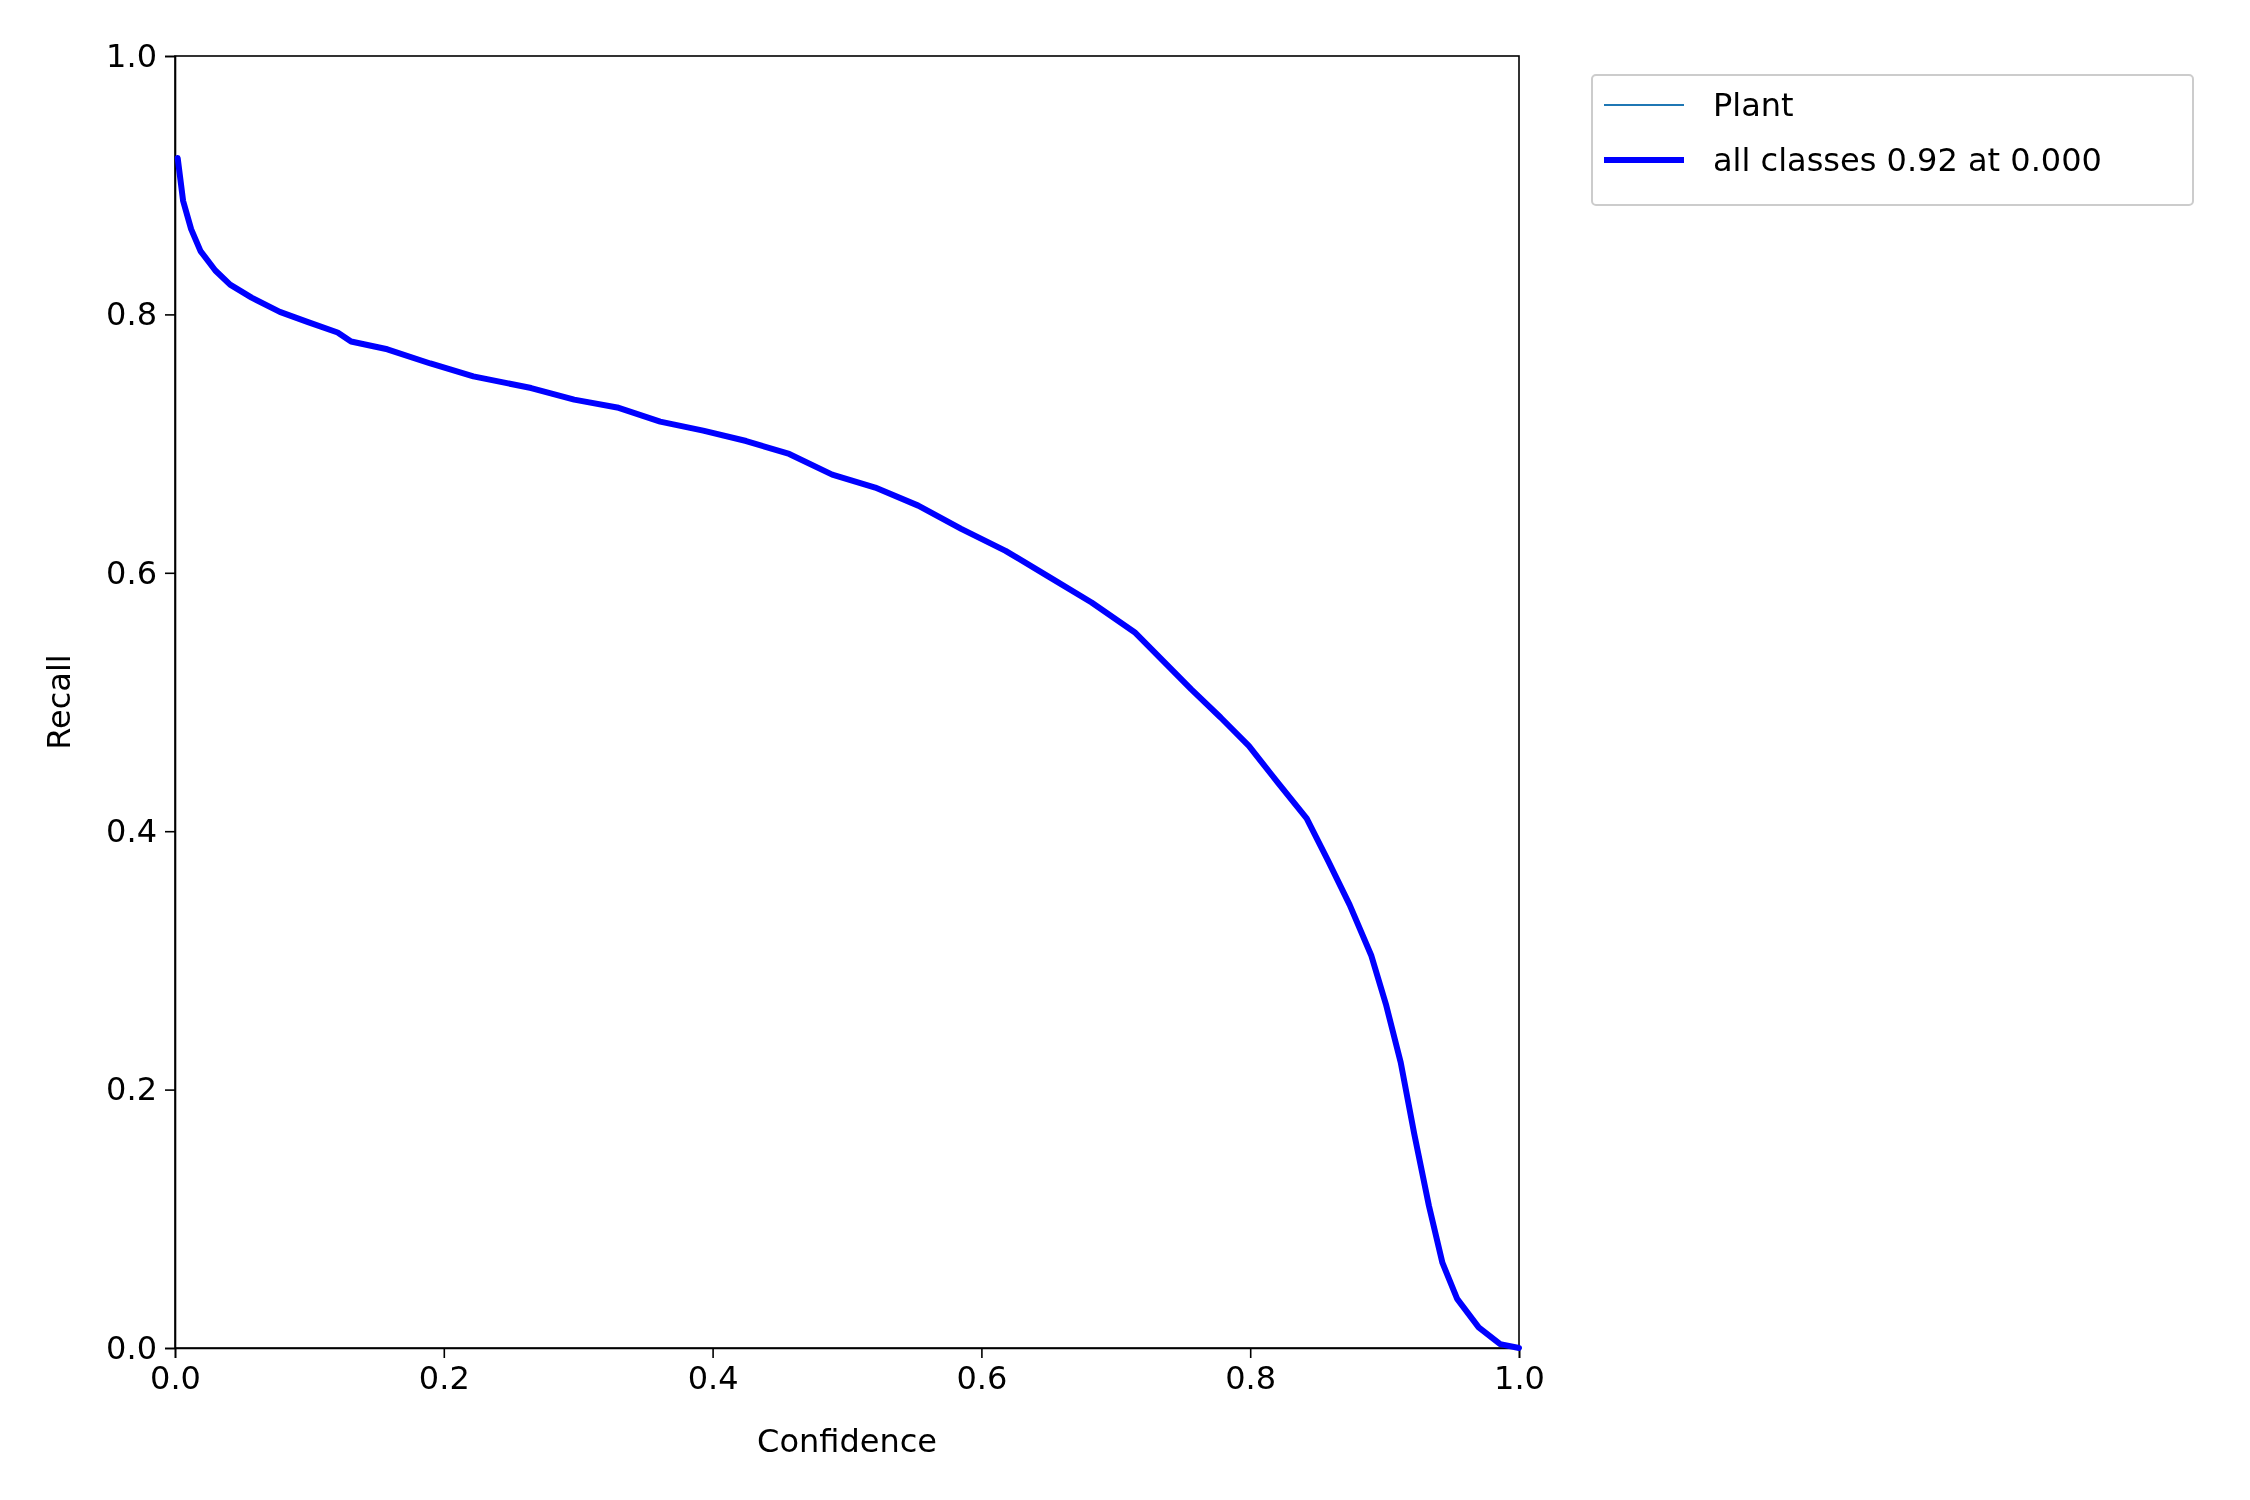 This screenshot has height=1500, width=2250. Describe the element at coordinates (131, 830) in the screenshot. I see `y-tick-label: 0.4` at that location.